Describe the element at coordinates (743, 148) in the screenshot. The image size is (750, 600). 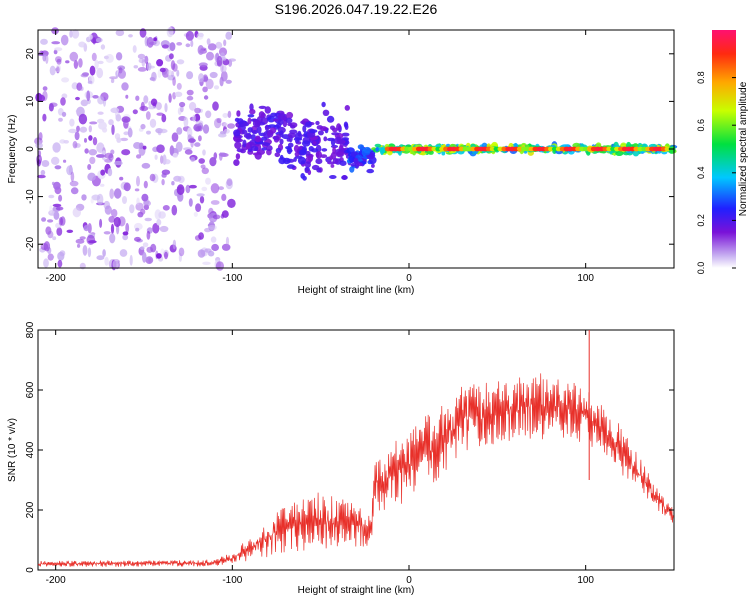
I see `colorbar-label: Normalized spectral amplitude` at that location.